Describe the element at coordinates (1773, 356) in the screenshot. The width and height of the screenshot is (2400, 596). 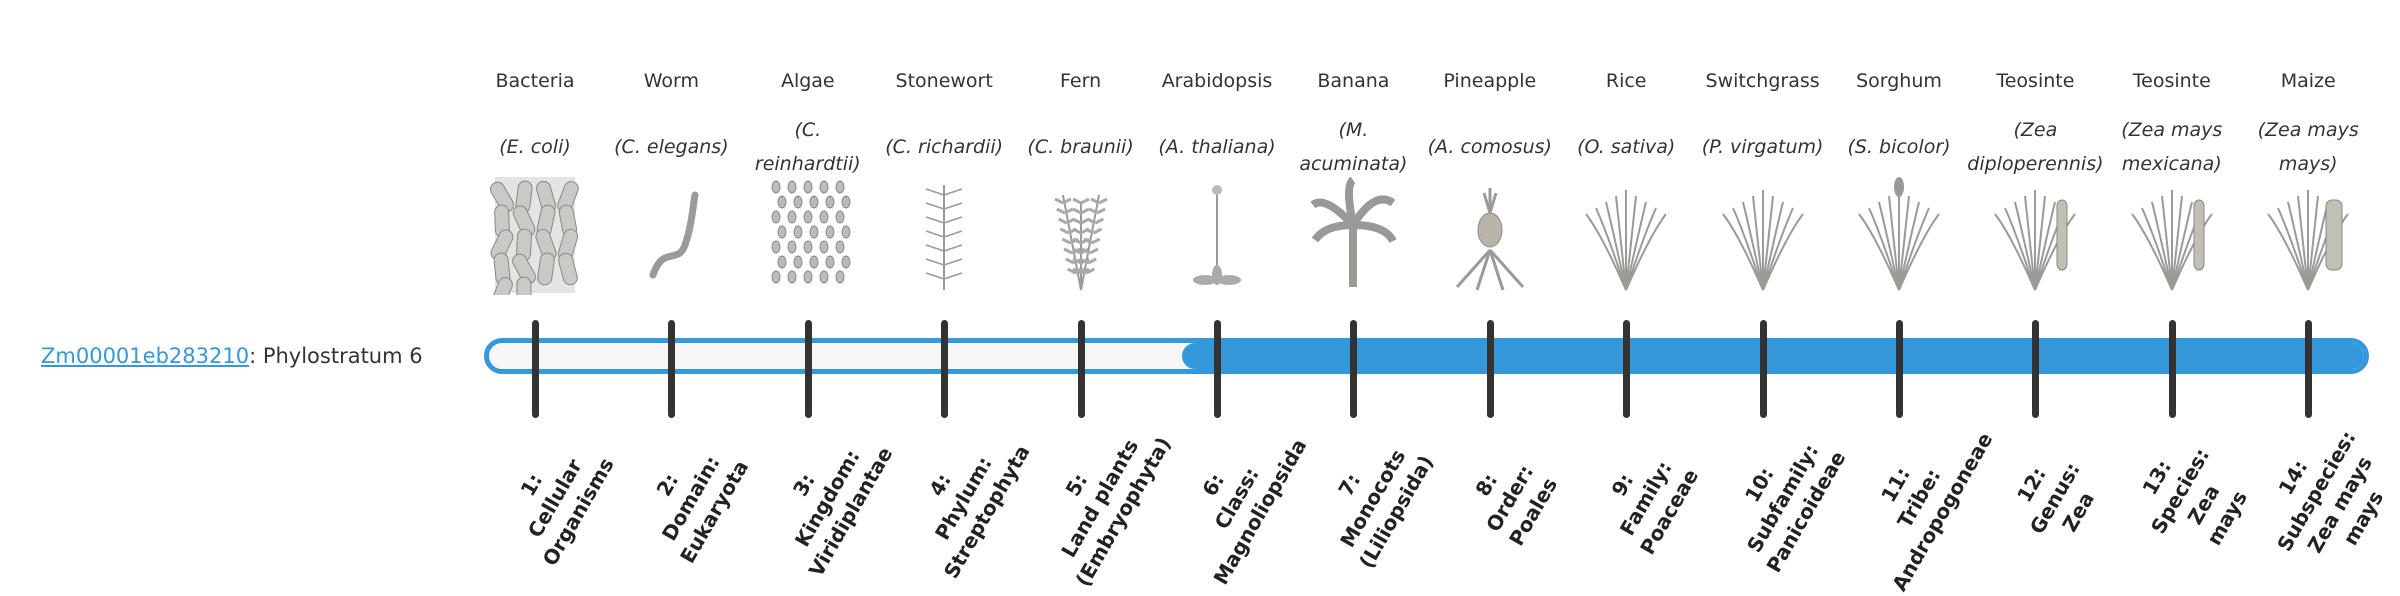
I see `phylostratum-bar-fill` at that location.